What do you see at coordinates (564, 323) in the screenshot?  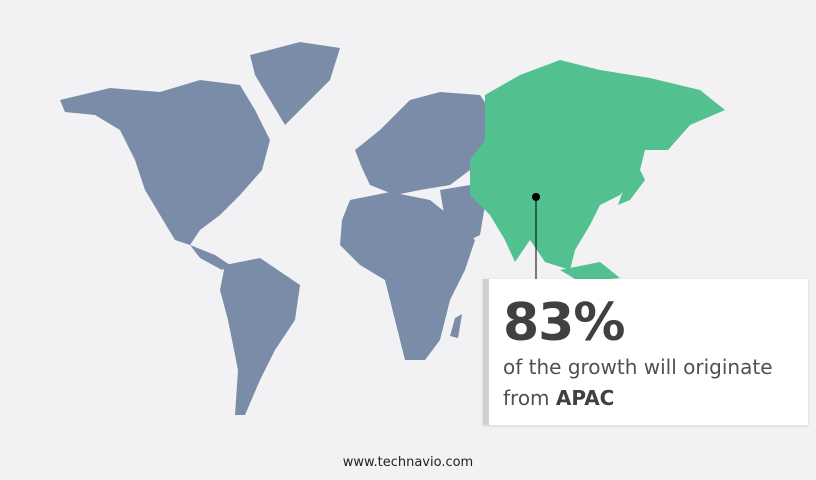 I see `growth-percentage: 83%` at bounding box center [564, 323].